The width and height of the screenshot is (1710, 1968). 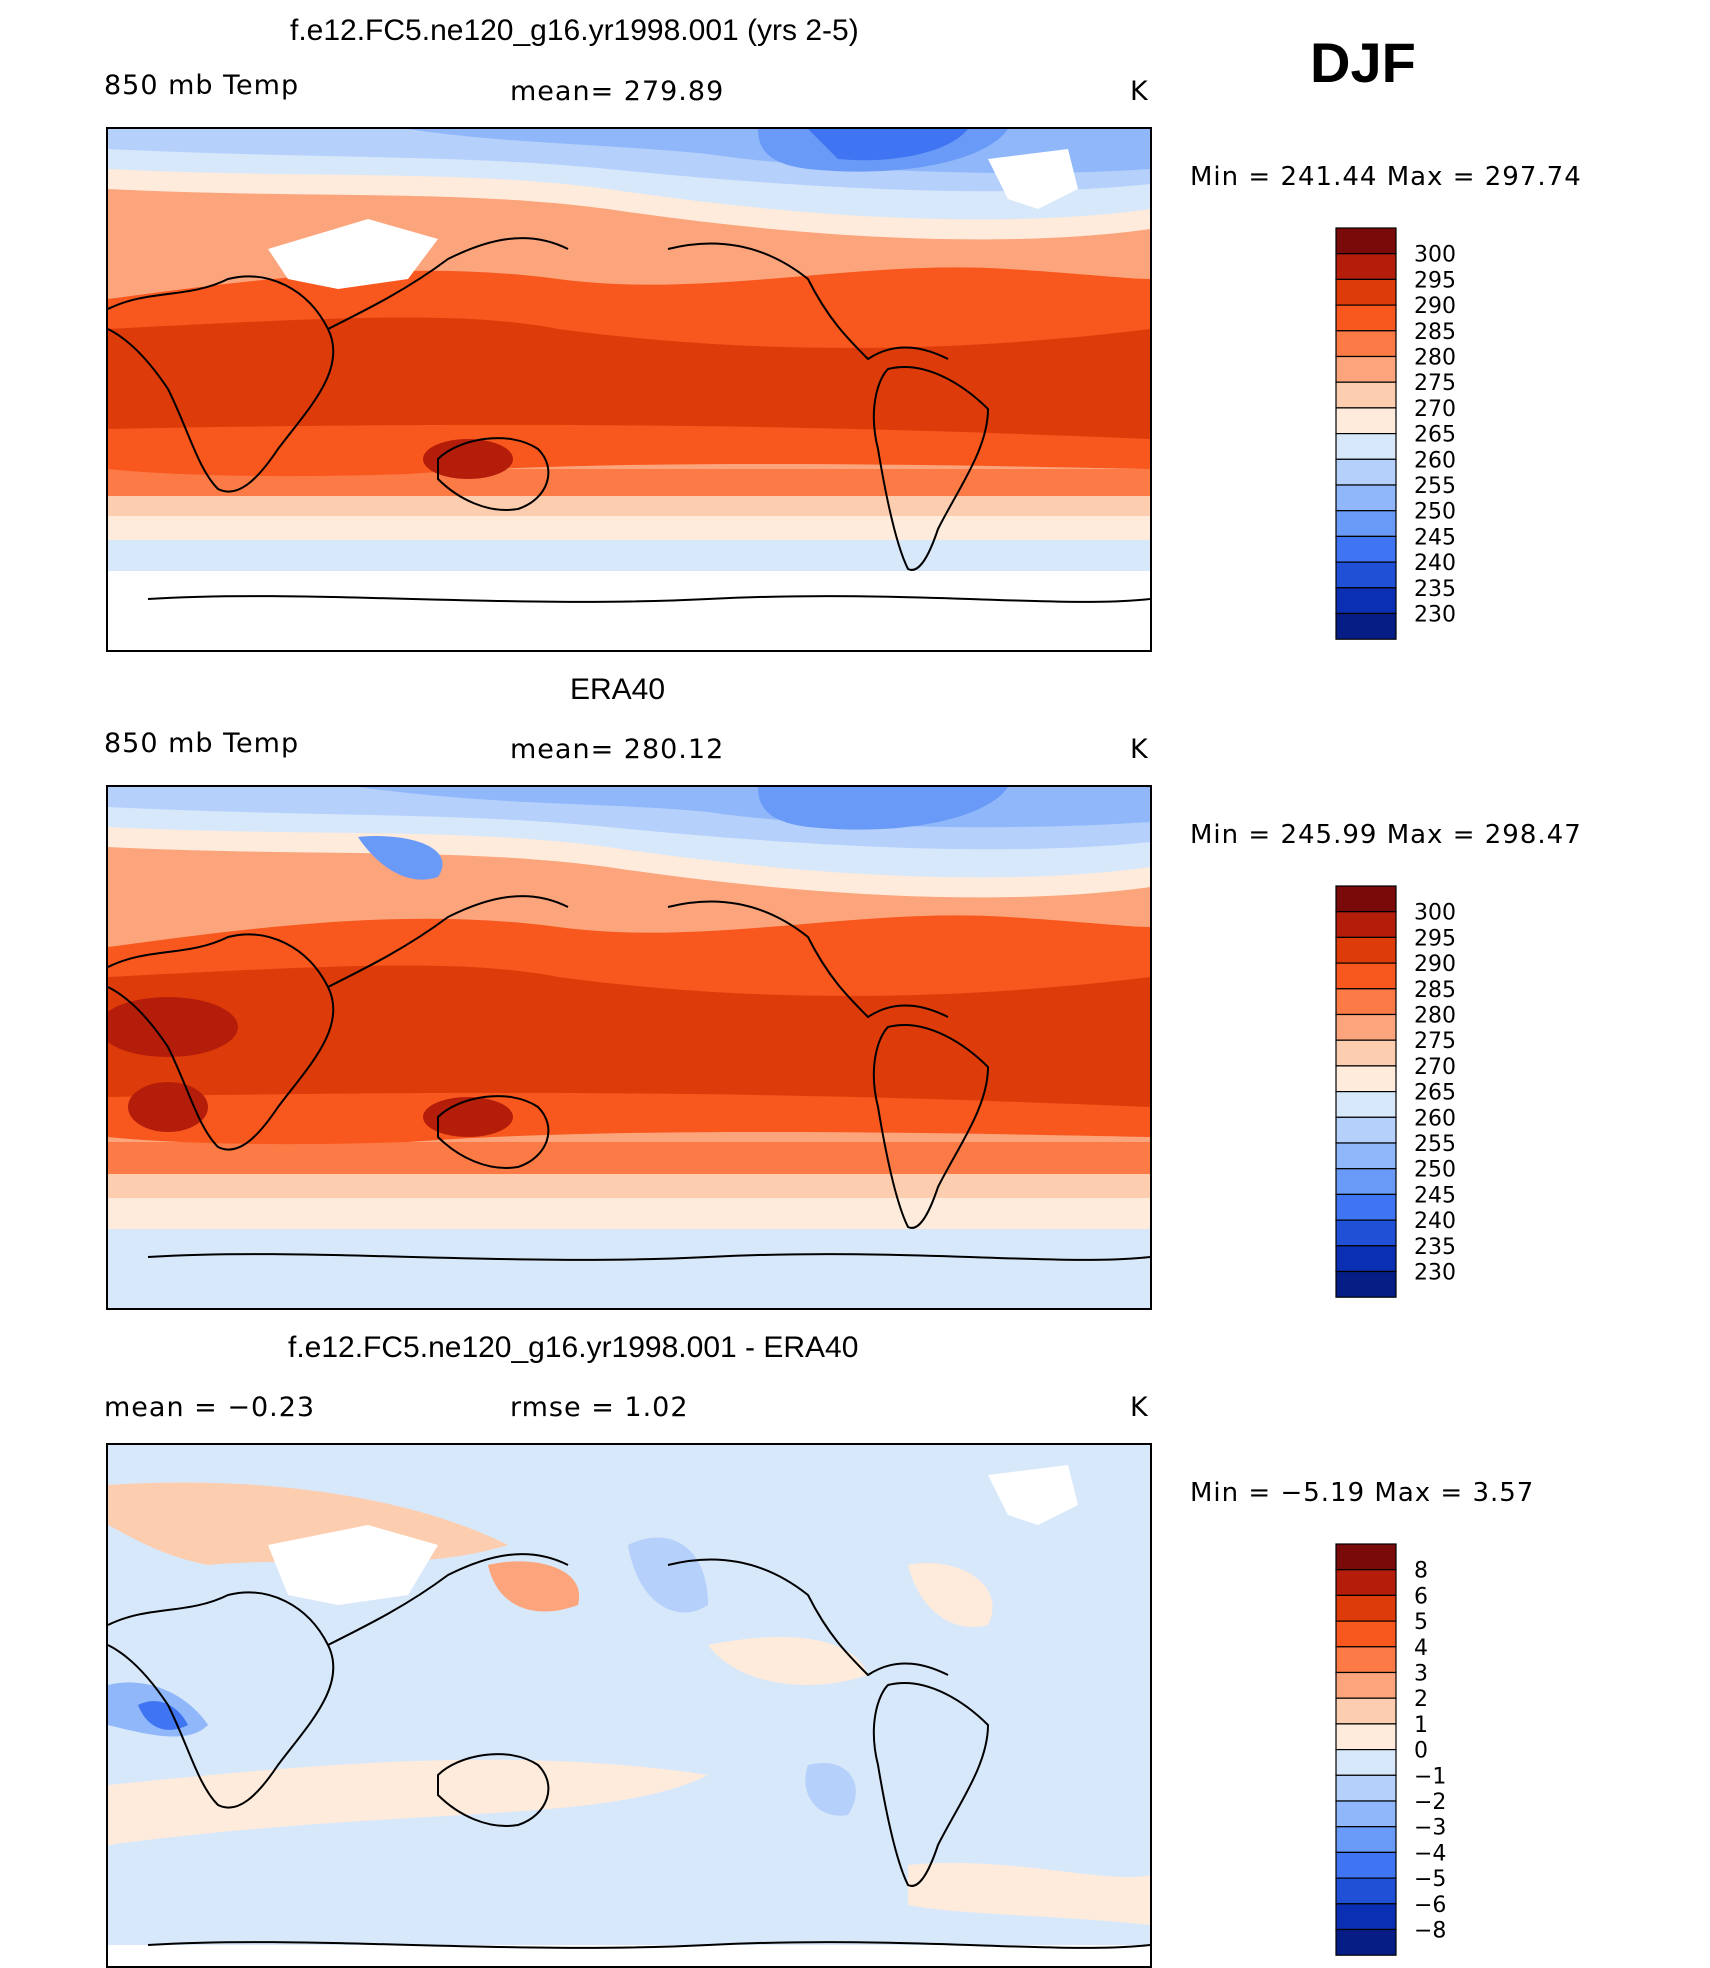 What do you see at coordinates (1421, 1674) in the screenshot?
I see `colorbar-3-tick-label: 3` at bounding box center [1421, 1674].